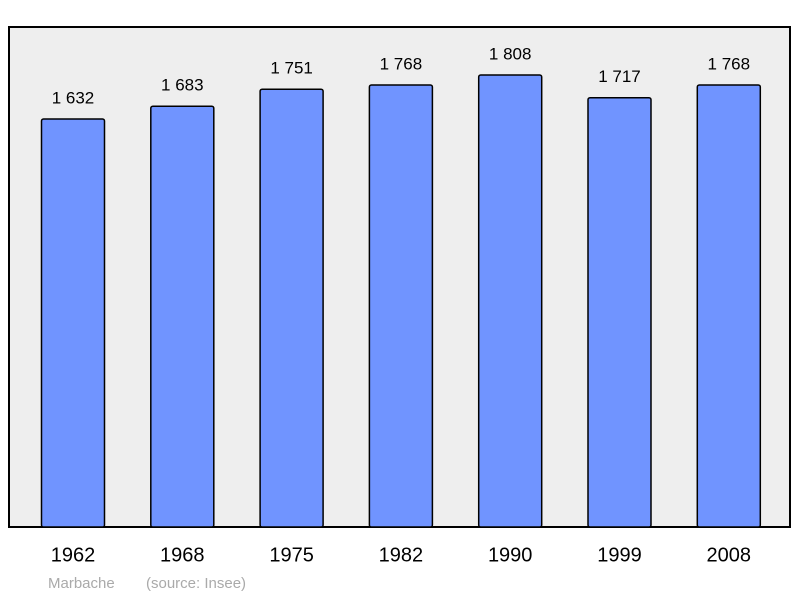 Image resolution: width=800 pixels, height=598 pixels. I want to click on value-label: 1 717, so click(619, 76).